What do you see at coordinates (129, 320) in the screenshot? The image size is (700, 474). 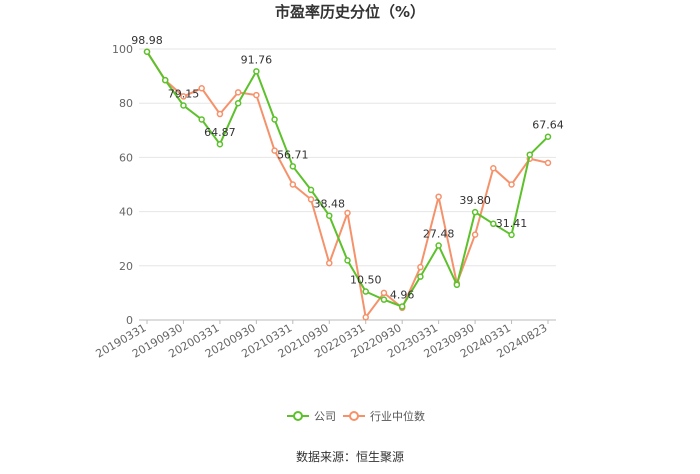 I see `y-tick-label: 0` at bounding box center [129, 320].